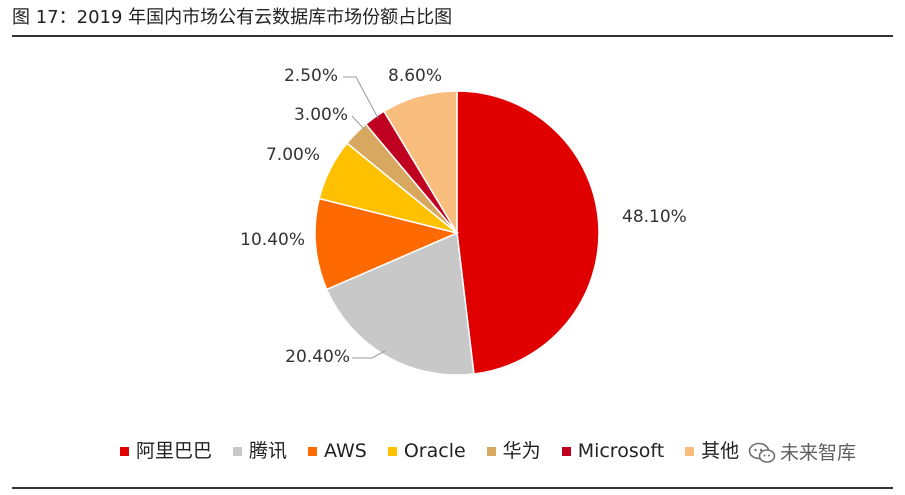 This screenshot has height=495, width=905. I want to click on legend-item-4: 华为, so click(513, 451).